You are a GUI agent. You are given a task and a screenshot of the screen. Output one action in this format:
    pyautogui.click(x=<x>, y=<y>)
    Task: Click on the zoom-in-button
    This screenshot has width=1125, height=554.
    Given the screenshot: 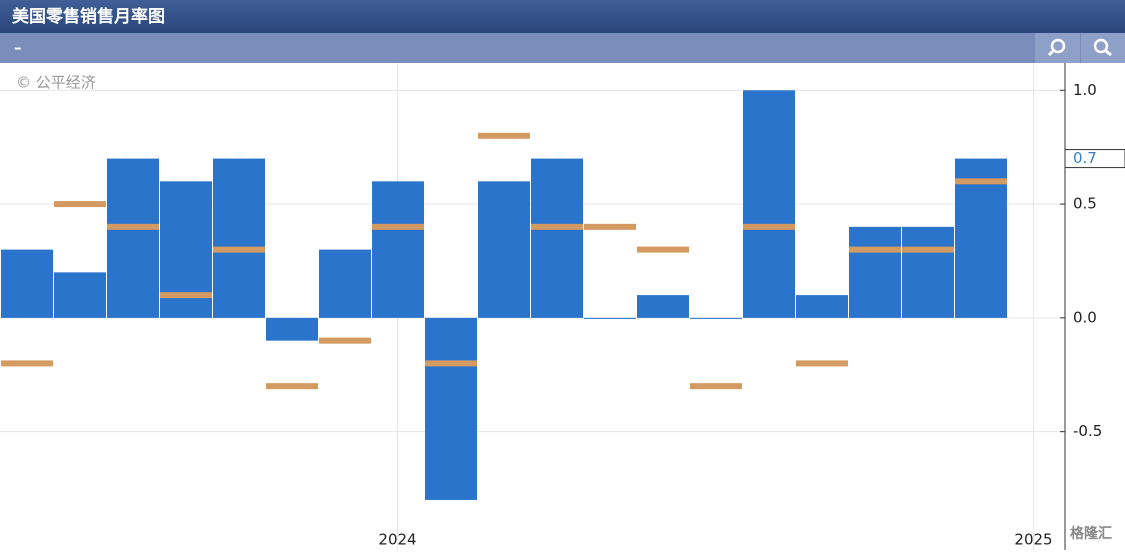 What is the action you would take?
    pyautogui.click(x=1057, y=48)
    